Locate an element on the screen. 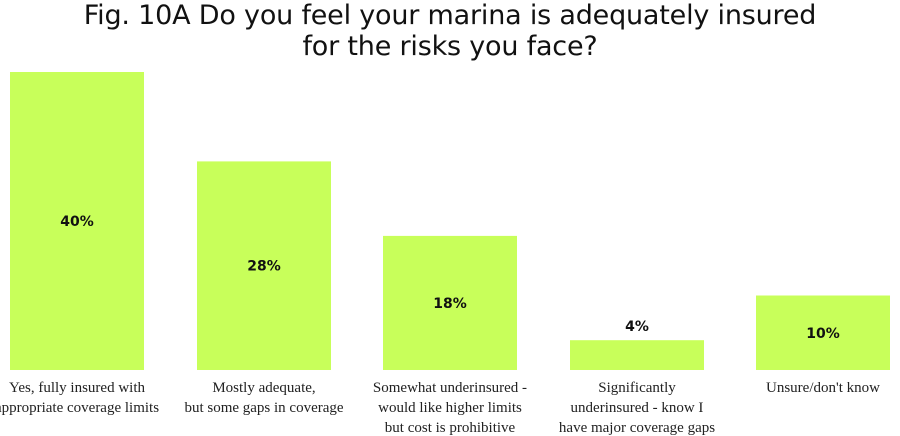 This screenshot has width=900, height=436. bar-significantly-underinsured is located at coordinates (637, 355).